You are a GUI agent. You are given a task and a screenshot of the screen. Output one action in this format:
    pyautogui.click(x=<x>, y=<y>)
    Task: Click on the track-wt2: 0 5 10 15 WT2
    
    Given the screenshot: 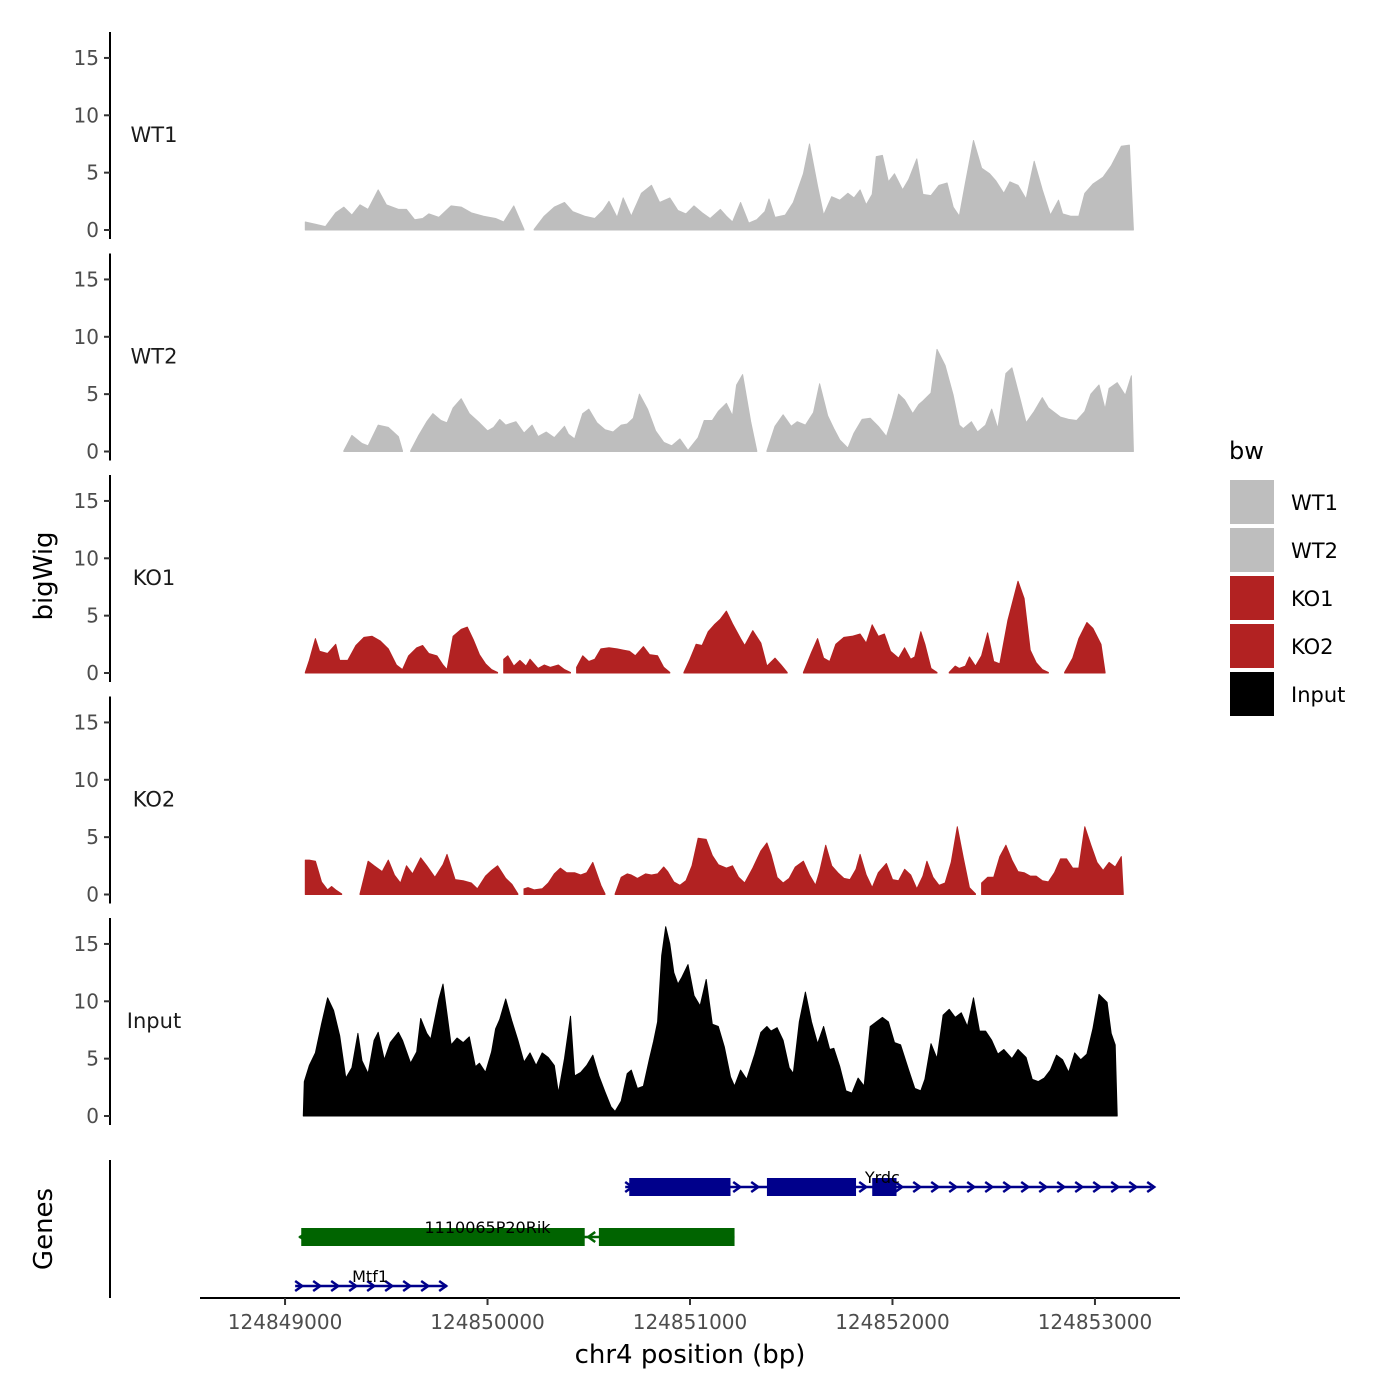 What is the action you would take?
    pyautogui.click(x=604, y=358)
    